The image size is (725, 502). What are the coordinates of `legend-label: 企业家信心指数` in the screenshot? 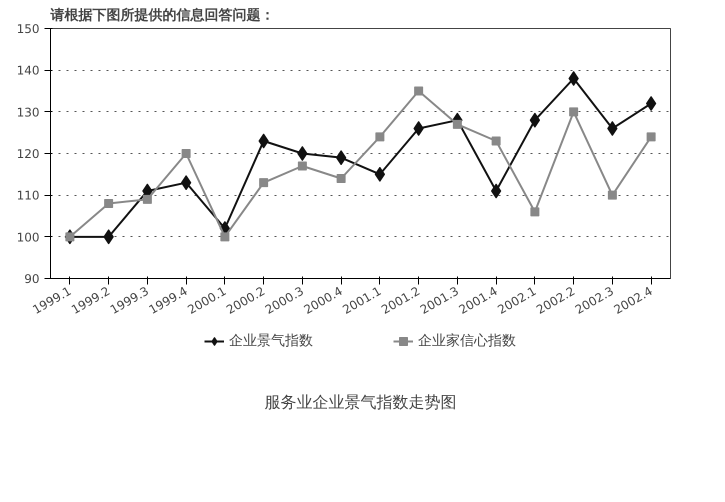 It's located at (467, 341).